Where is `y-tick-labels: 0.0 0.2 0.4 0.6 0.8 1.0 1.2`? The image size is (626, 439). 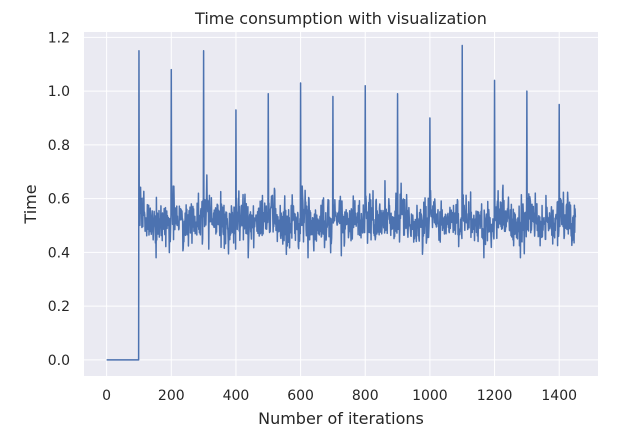
y-tick-labels: 0.0 0.2 0.4 0.6 0.8 1.0 1.2 is located at coordinates (59, 199).